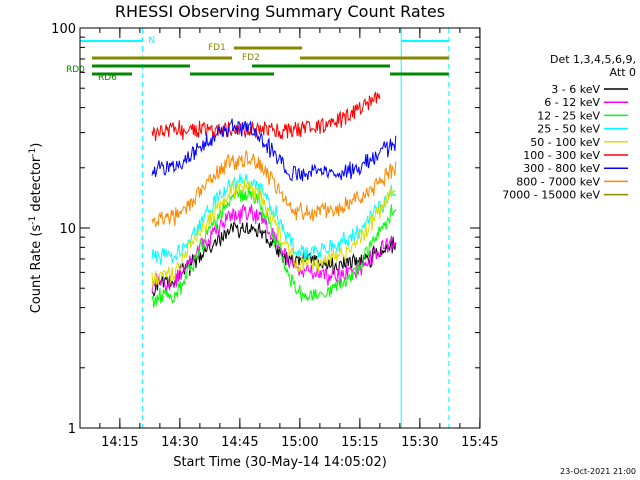 The height and width of the screenshot is (480, 640). What do you see at coordinates (151, 41) in the screenshot?
I see `flag-label-n: N` at bounding box center [151, 41].